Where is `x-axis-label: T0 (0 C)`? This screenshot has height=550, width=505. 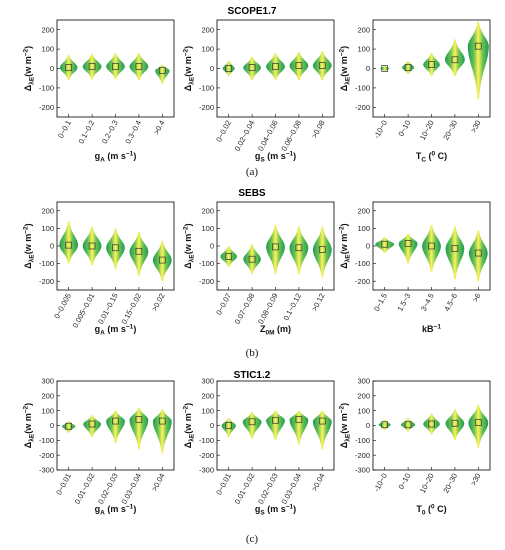
x-axis-label: T0 (0 C) is located at coordinates (431, 510).